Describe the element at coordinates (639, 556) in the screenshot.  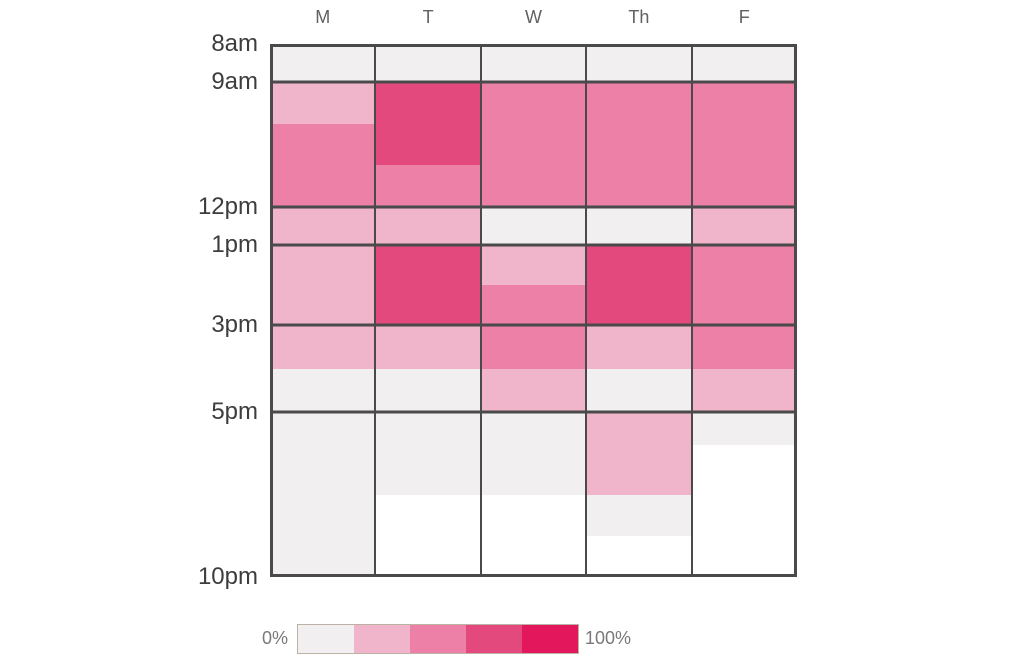
I see `heatmap-cell-Th-20.75` at that location.